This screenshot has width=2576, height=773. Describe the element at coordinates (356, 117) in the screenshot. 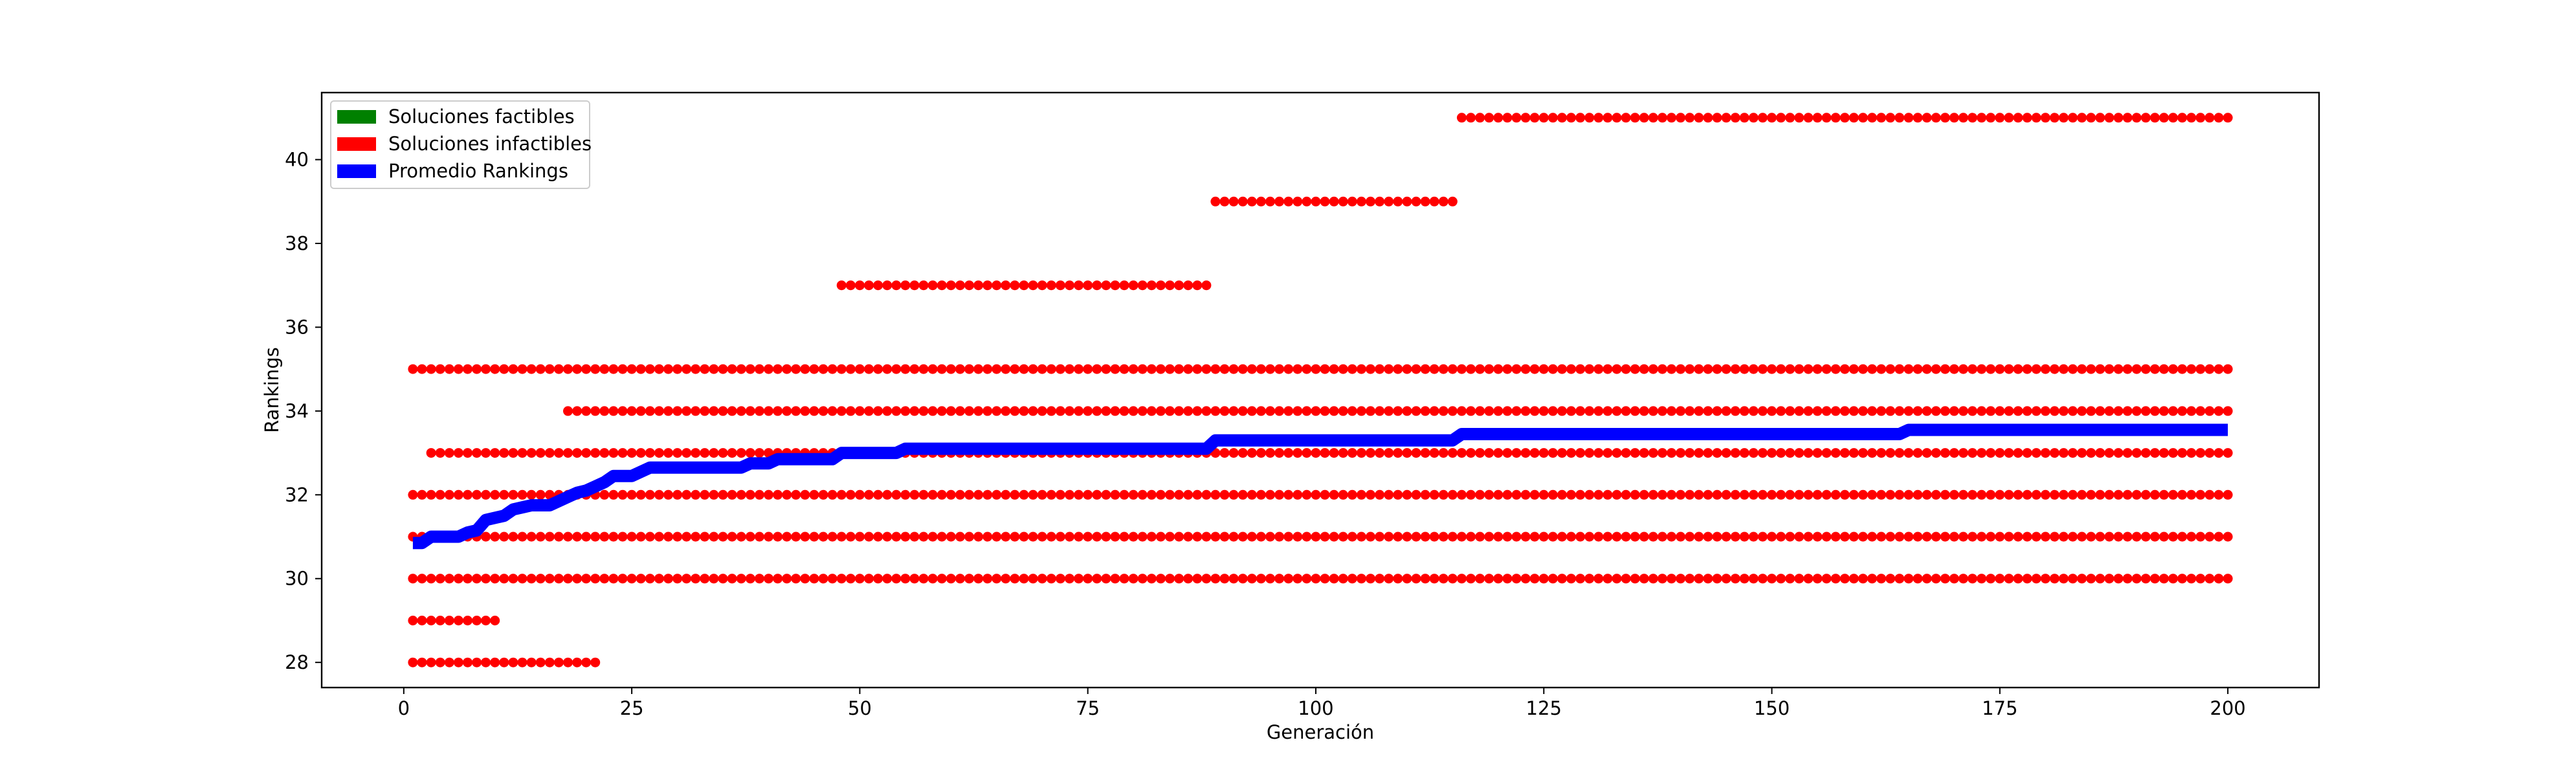

I see `legend-swatch-feasible` at that location.